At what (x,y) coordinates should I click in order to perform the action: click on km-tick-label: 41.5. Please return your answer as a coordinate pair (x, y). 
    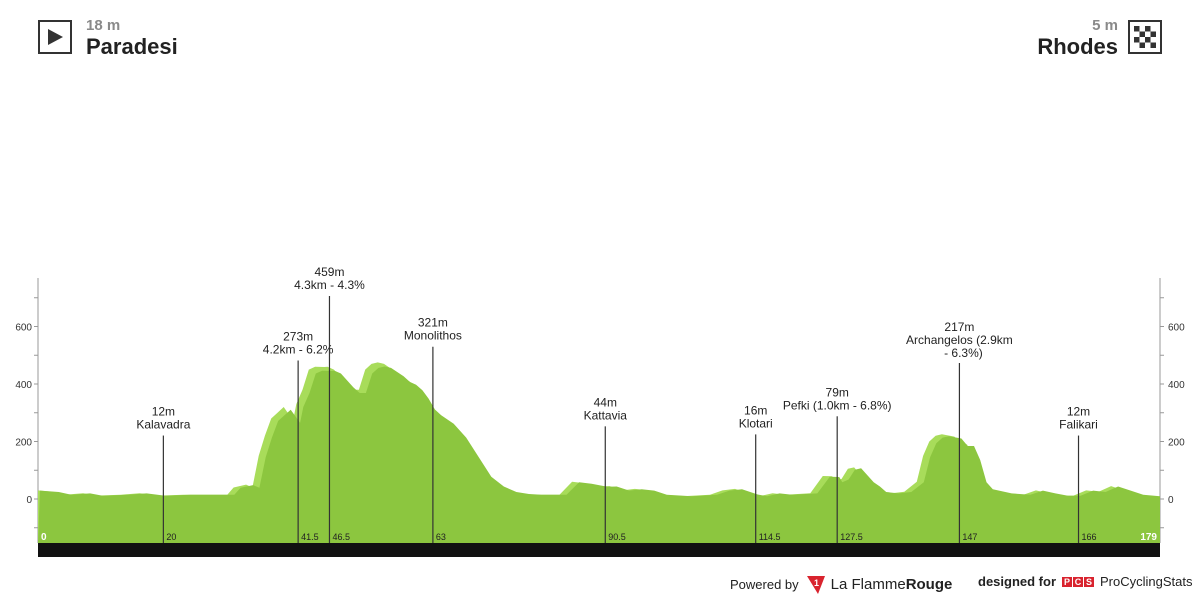
    Looking at the image, I should click on (310, 537).